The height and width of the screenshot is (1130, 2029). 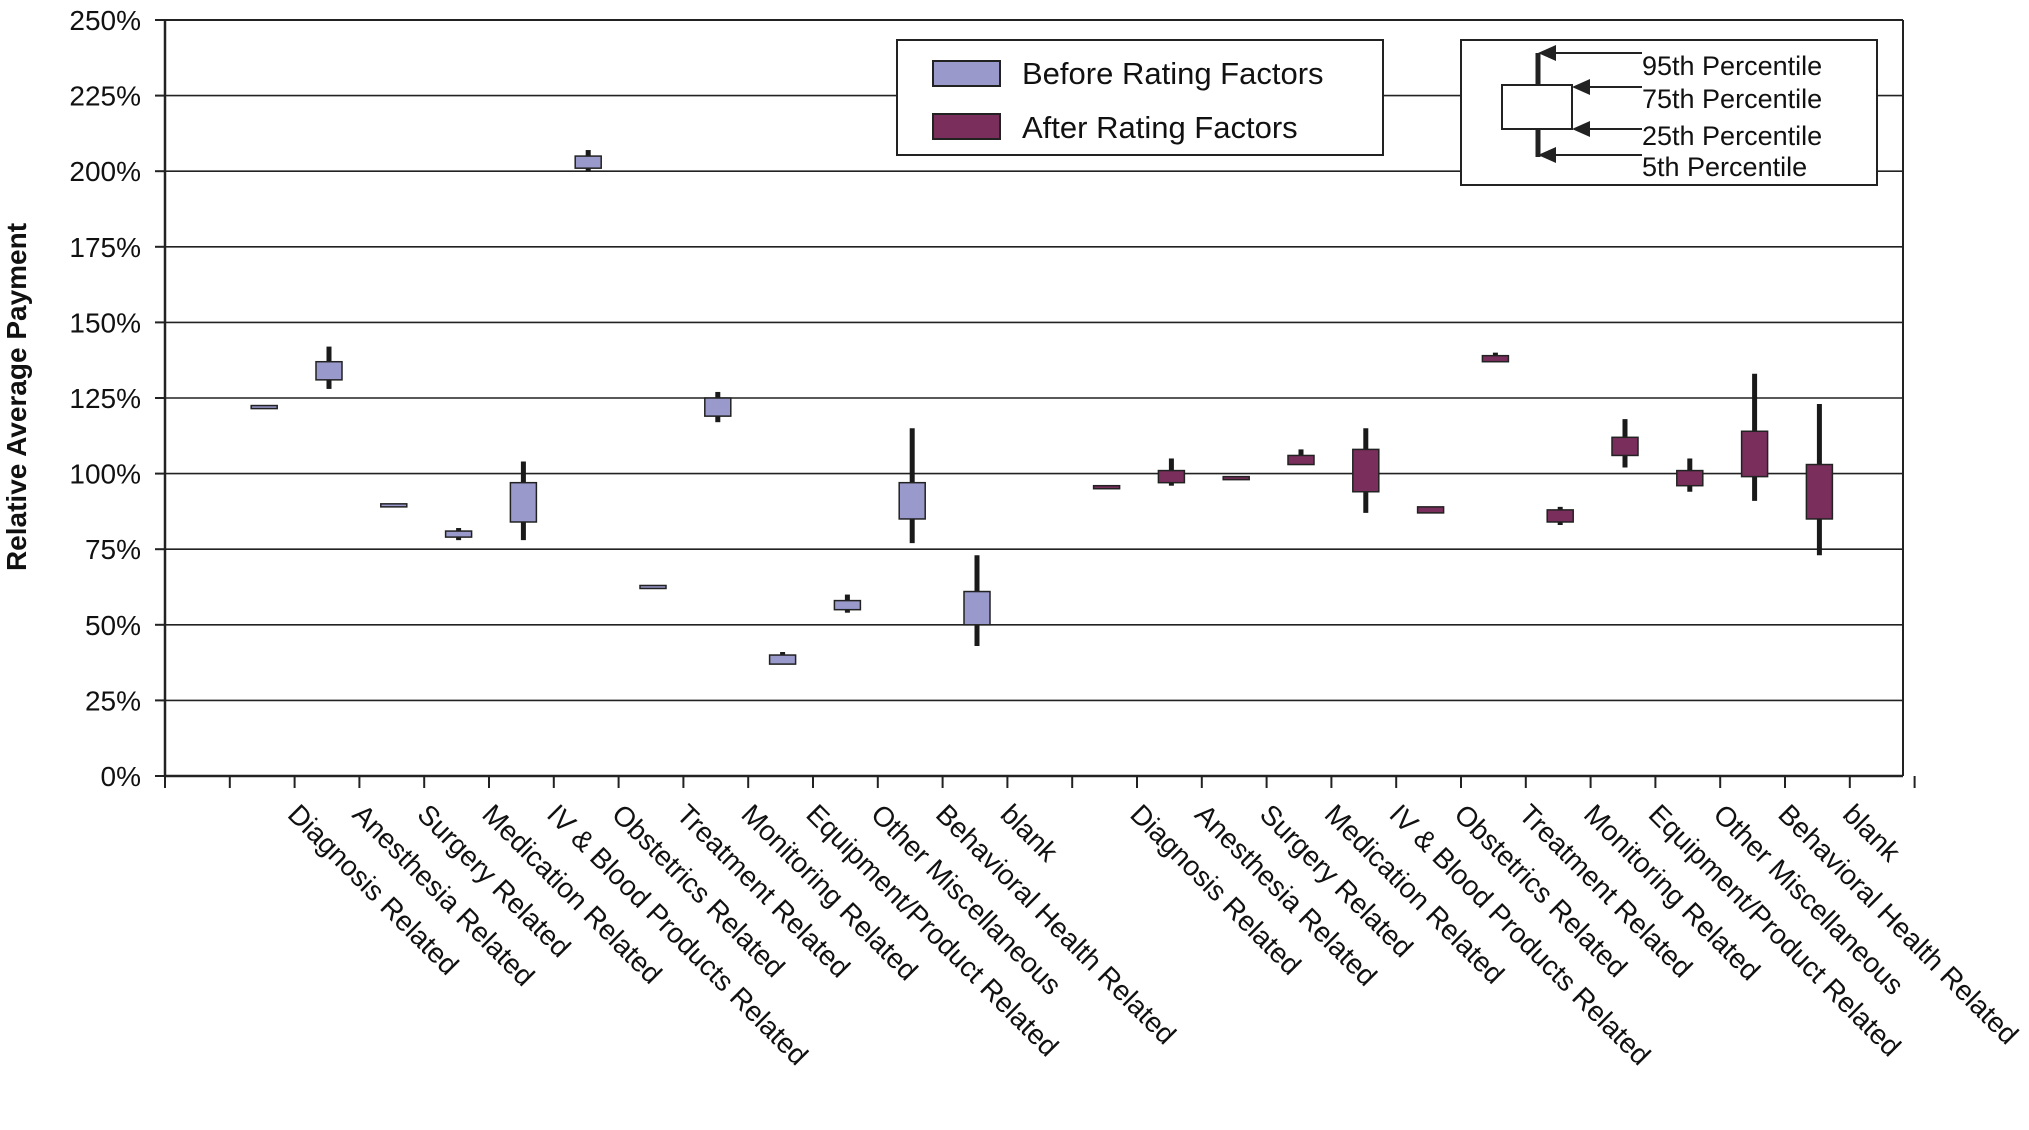 What do you see at coordinates (113, 625) in the screenshot?
I see `y-tick-label: 50%` at bounding box center [113, 625].